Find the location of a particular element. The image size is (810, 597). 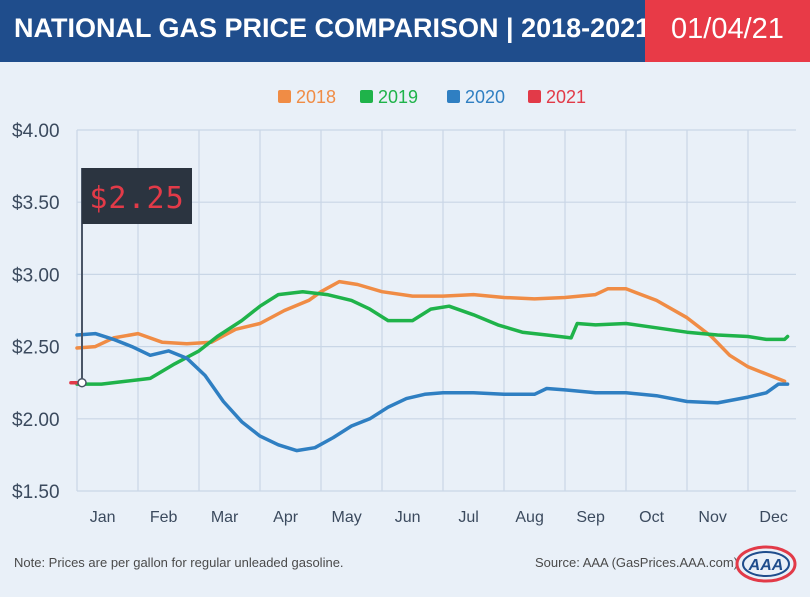

callout-value: $2.25 is located at coordinates (136, 198).